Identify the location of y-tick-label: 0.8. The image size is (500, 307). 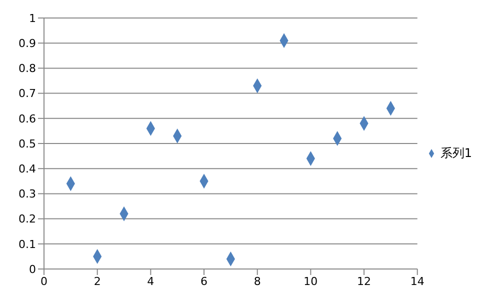
(27, 69).